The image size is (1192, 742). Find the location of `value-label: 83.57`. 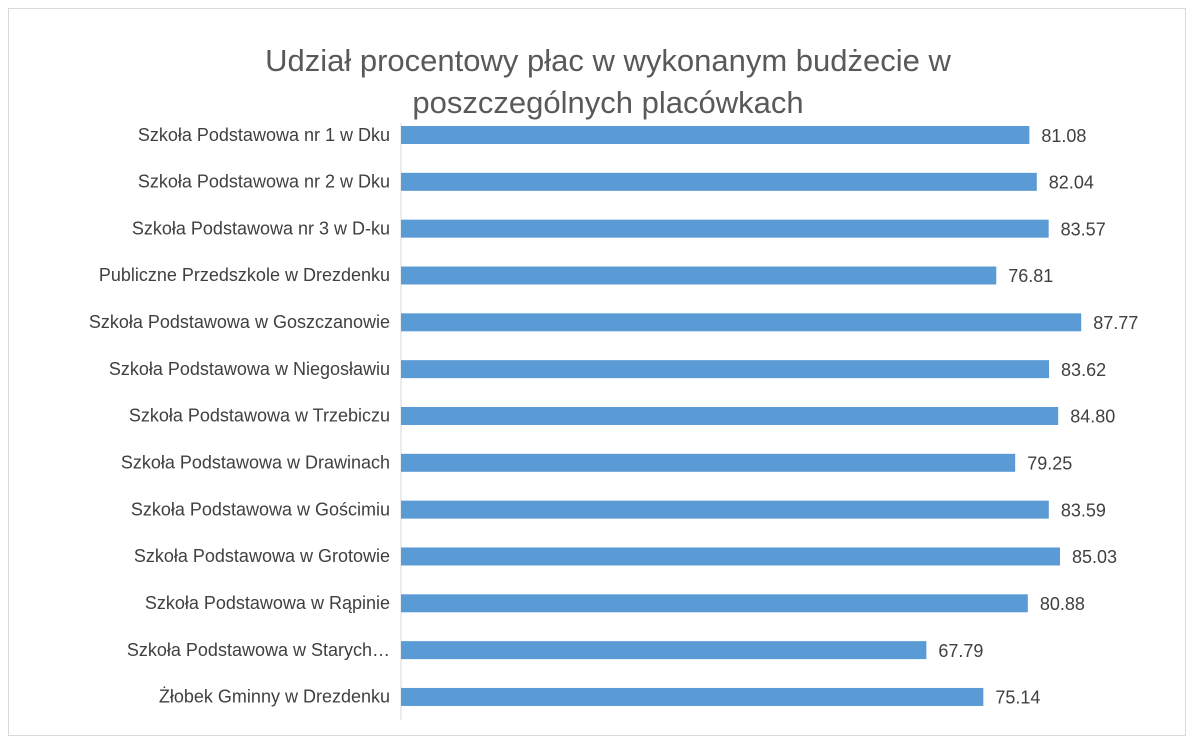

value-label: 83.57 is located at coordinates (1083, 229).